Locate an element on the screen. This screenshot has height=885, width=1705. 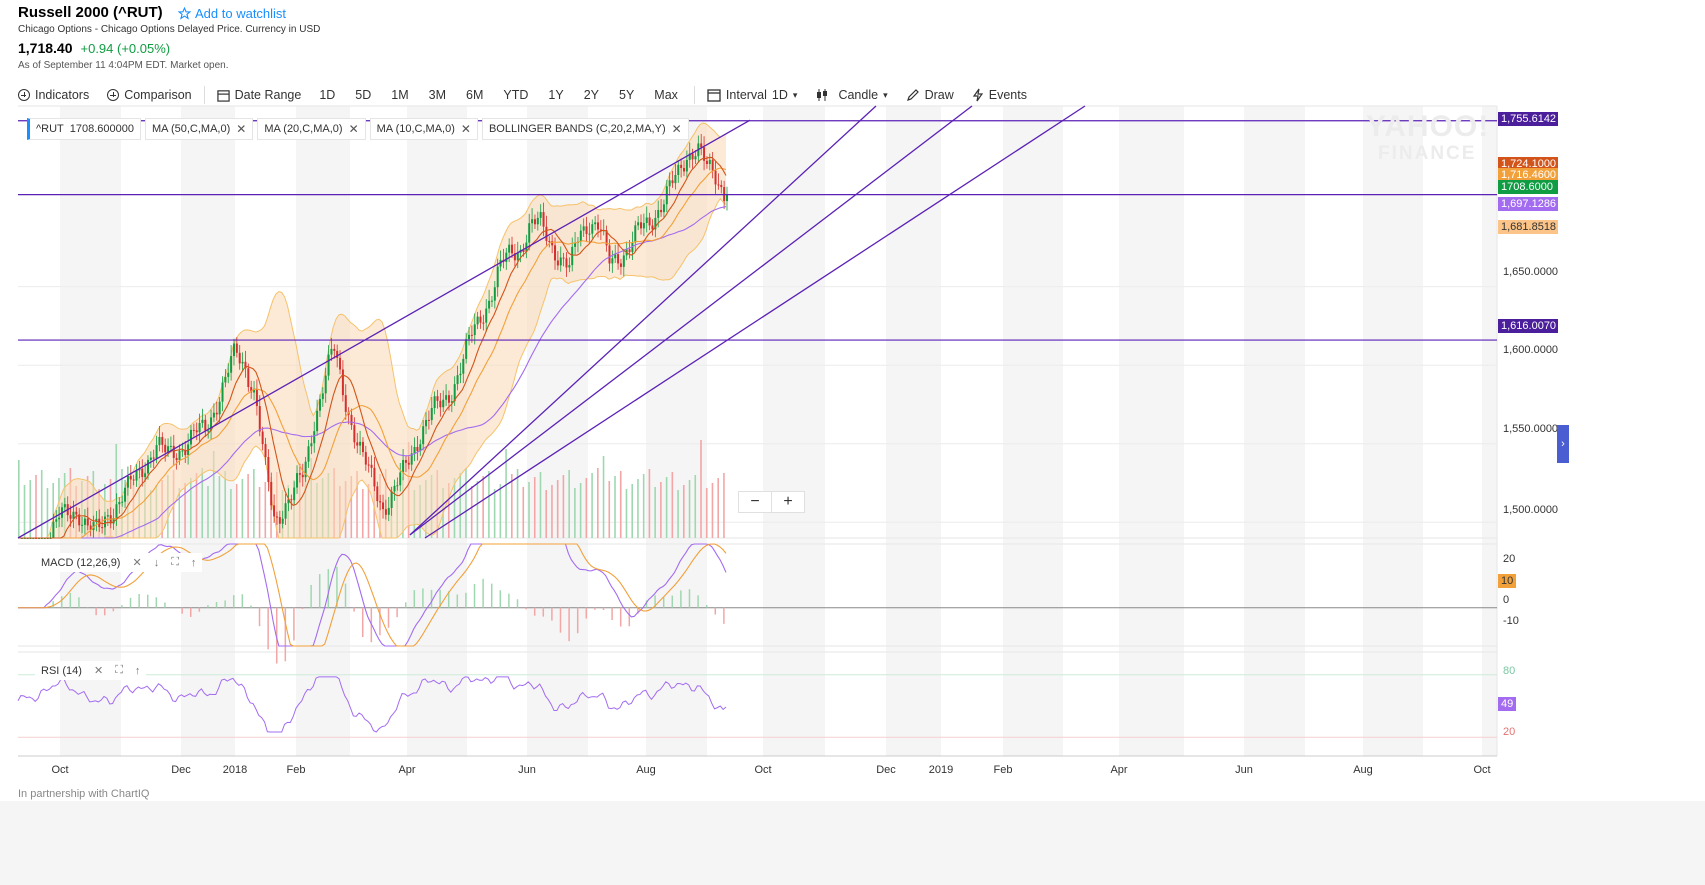
y-tick: 1,550.0000 is located at coordinates (1531, 429).